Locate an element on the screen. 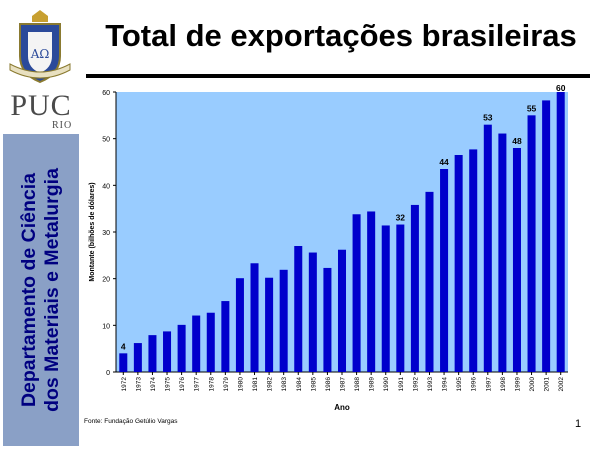 Image resolution: width=600 pixels, height=450 pixels. rio-logo-text: RIO is located at coordinates (62, 125).